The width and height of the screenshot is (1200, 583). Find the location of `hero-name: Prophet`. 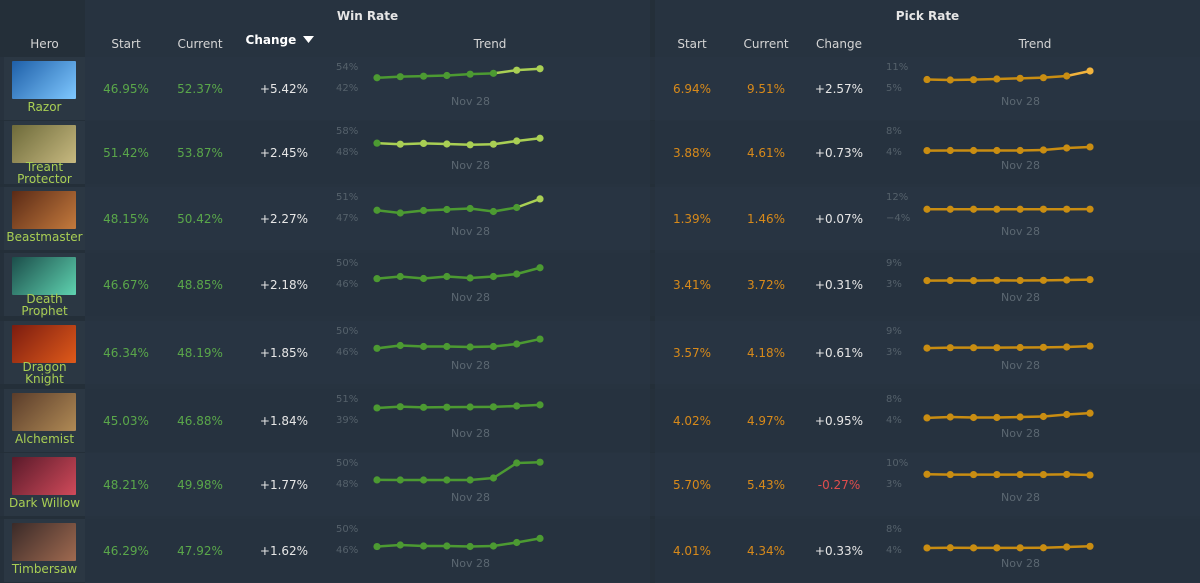

hero-name: Prophet is located at coordinates (44, 311).